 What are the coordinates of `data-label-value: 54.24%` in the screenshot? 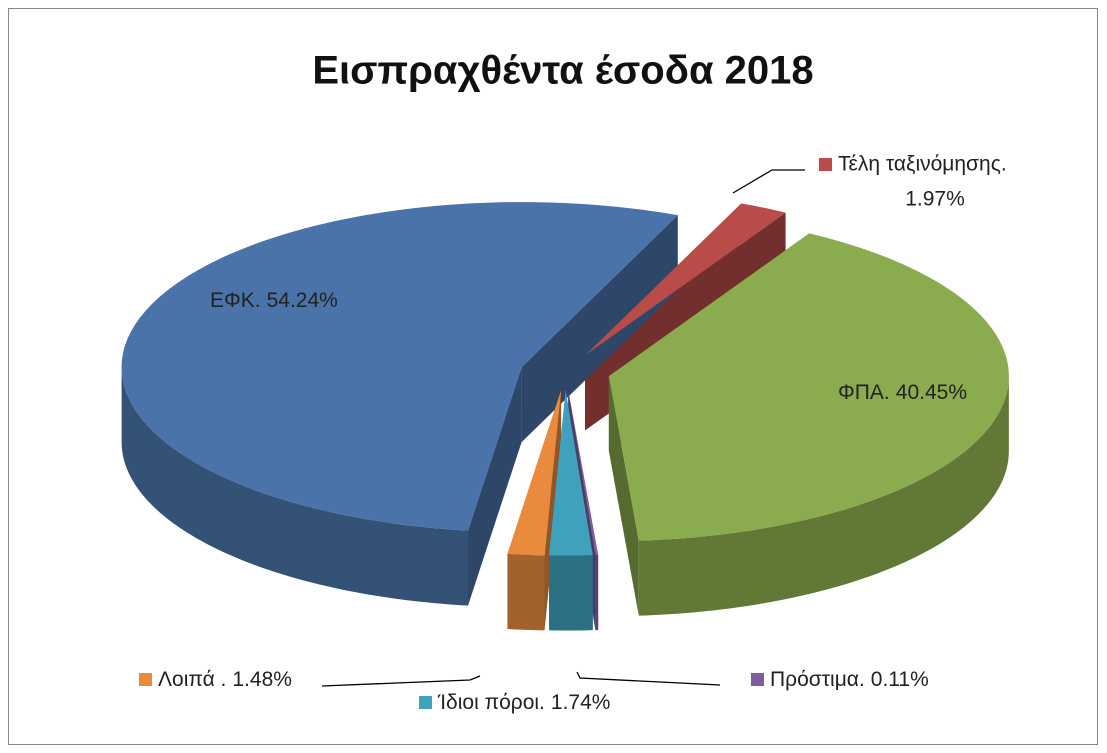 It's located at (302, 300).